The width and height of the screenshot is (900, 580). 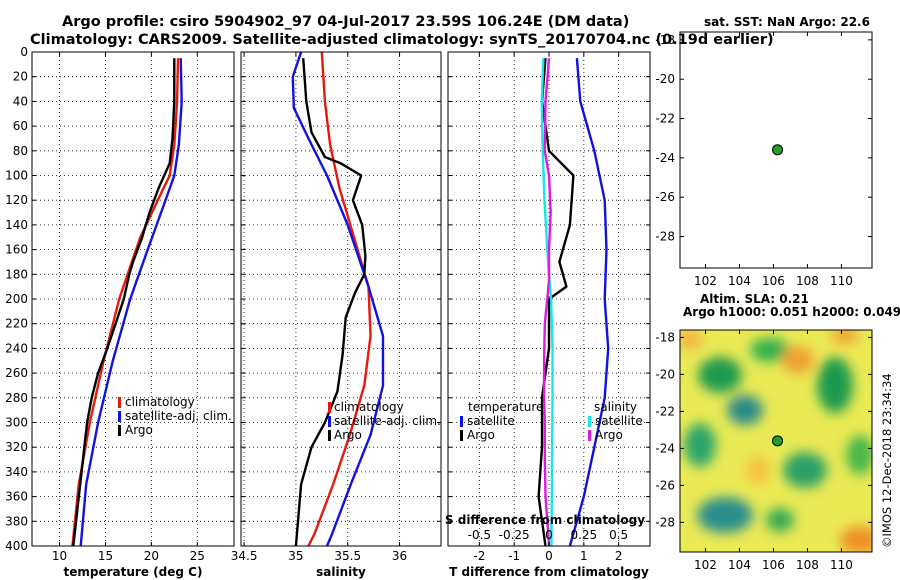 I want to click on sst-map-ytick-label: -18, so click(x=665, y=40).